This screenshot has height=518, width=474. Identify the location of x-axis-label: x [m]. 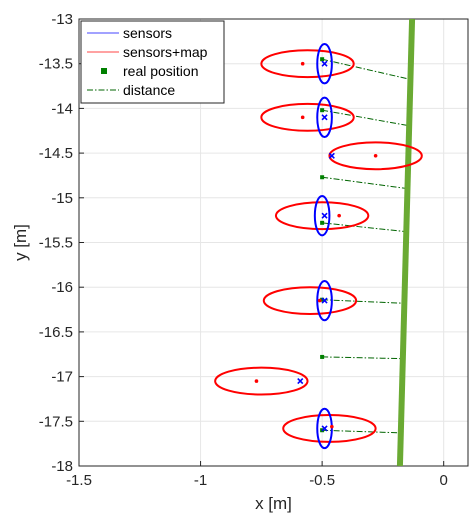
(273, 503).